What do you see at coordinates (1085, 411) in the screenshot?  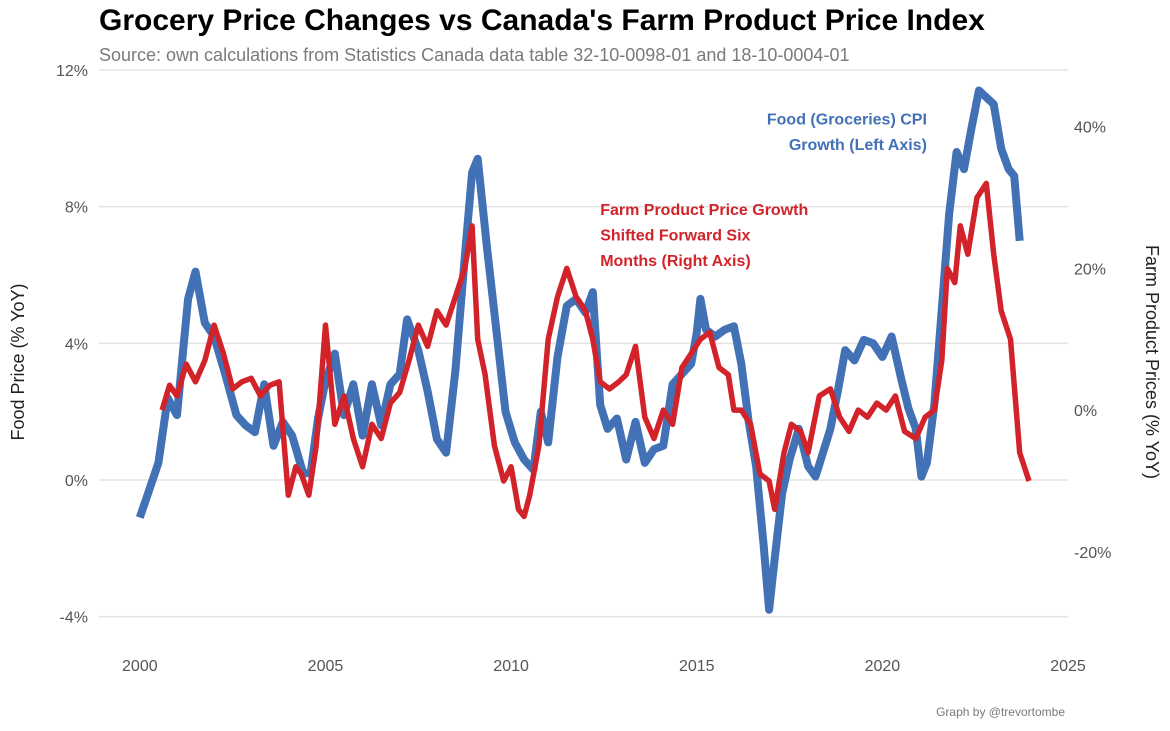 I see `y2-tick-label: 0%` at bounding box center [1085, 411].